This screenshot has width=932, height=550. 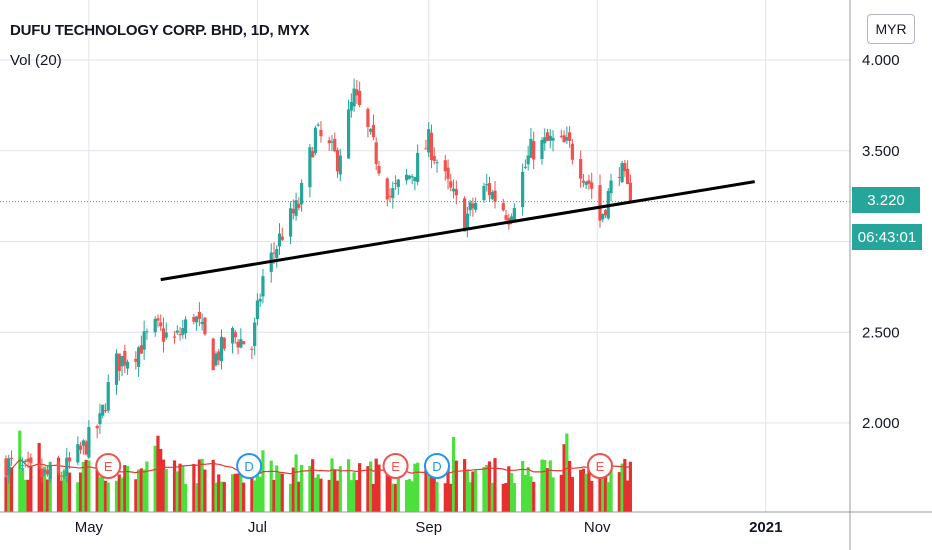 What do you see at coordinates (36, 60) in the screenshot?
I see `volume-indicator-label: Vol (20)` at bounding box center [36, 60].